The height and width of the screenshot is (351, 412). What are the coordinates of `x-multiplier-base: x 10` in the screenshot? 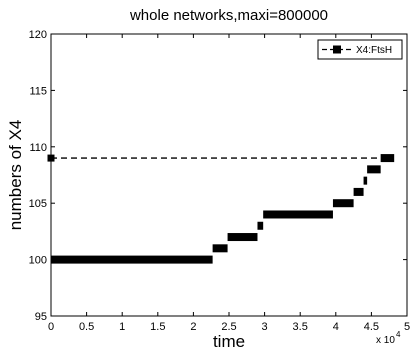 It's located at (385, 340).